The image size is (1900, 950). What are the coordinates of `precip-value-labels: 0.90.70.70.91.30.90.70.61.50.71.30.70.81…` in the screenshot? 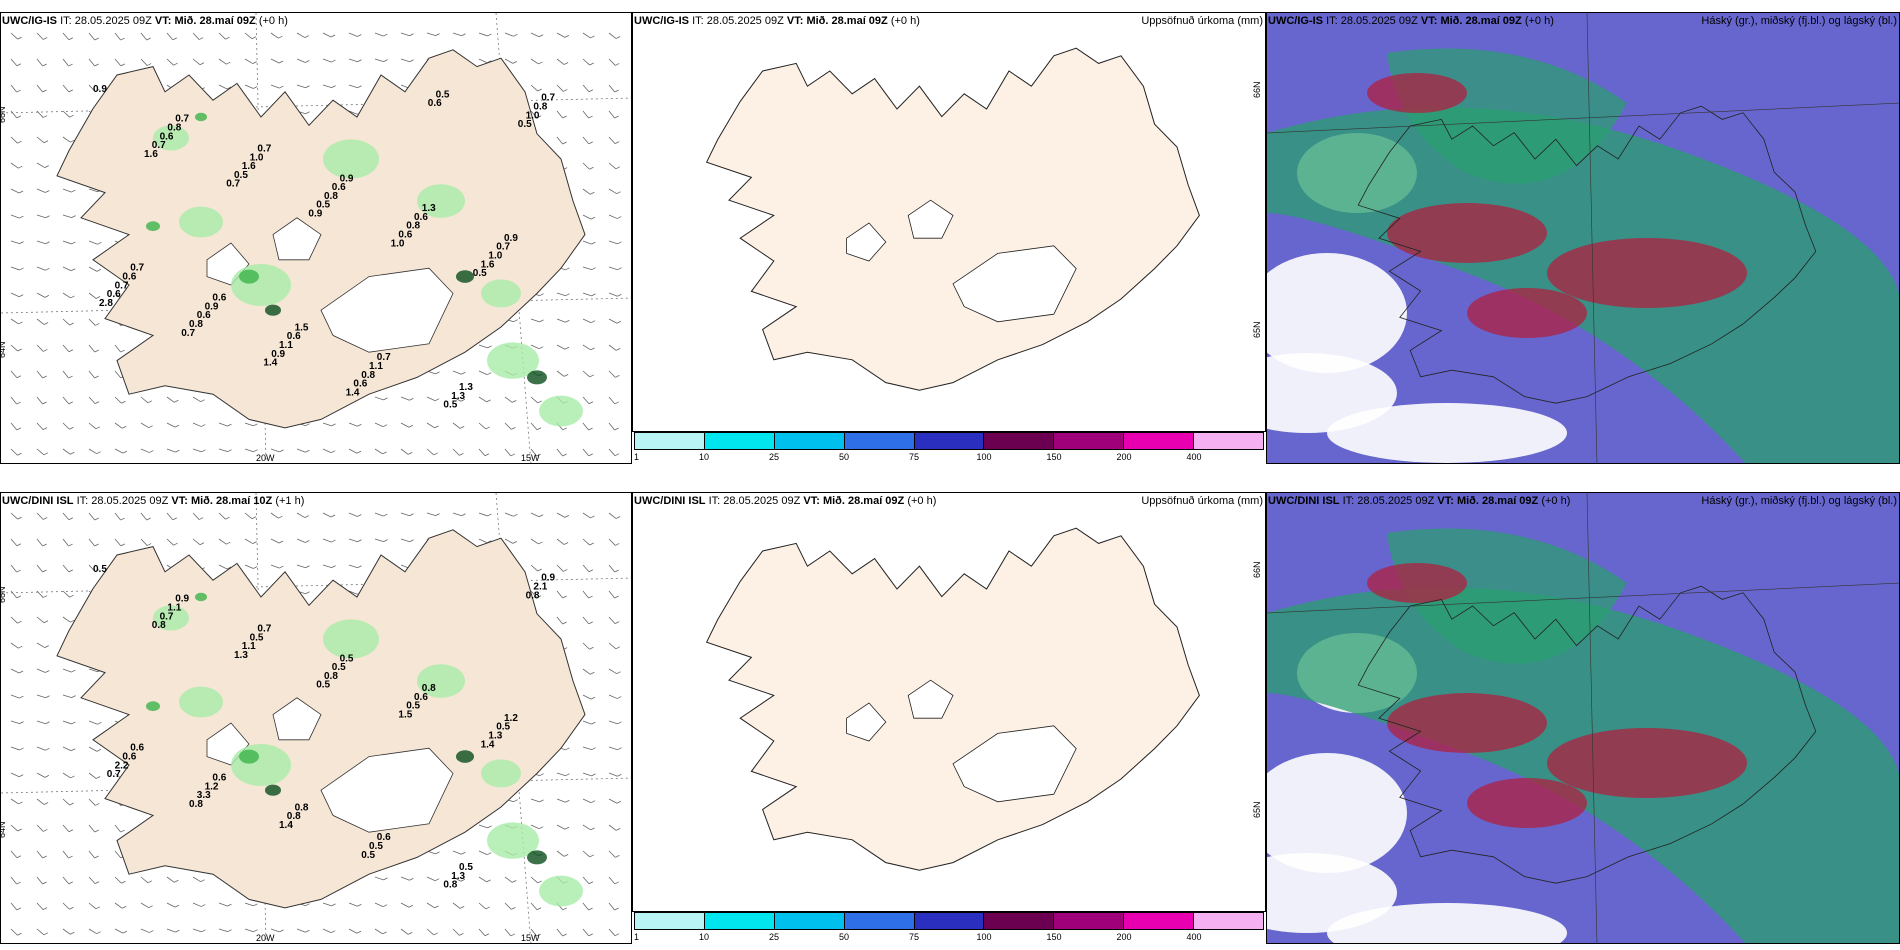 It's located at (324, 247).